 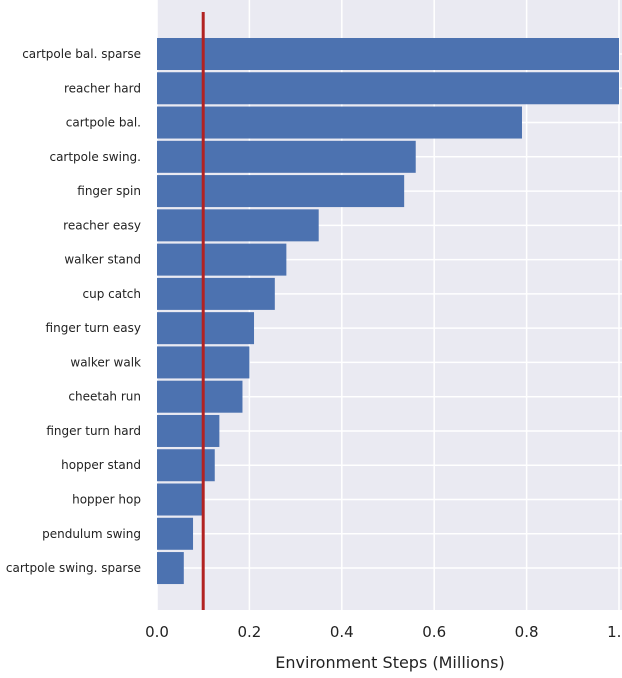 I want to click on y-tick-label: cartpole swing. sparse, so click(x=73, y=568).